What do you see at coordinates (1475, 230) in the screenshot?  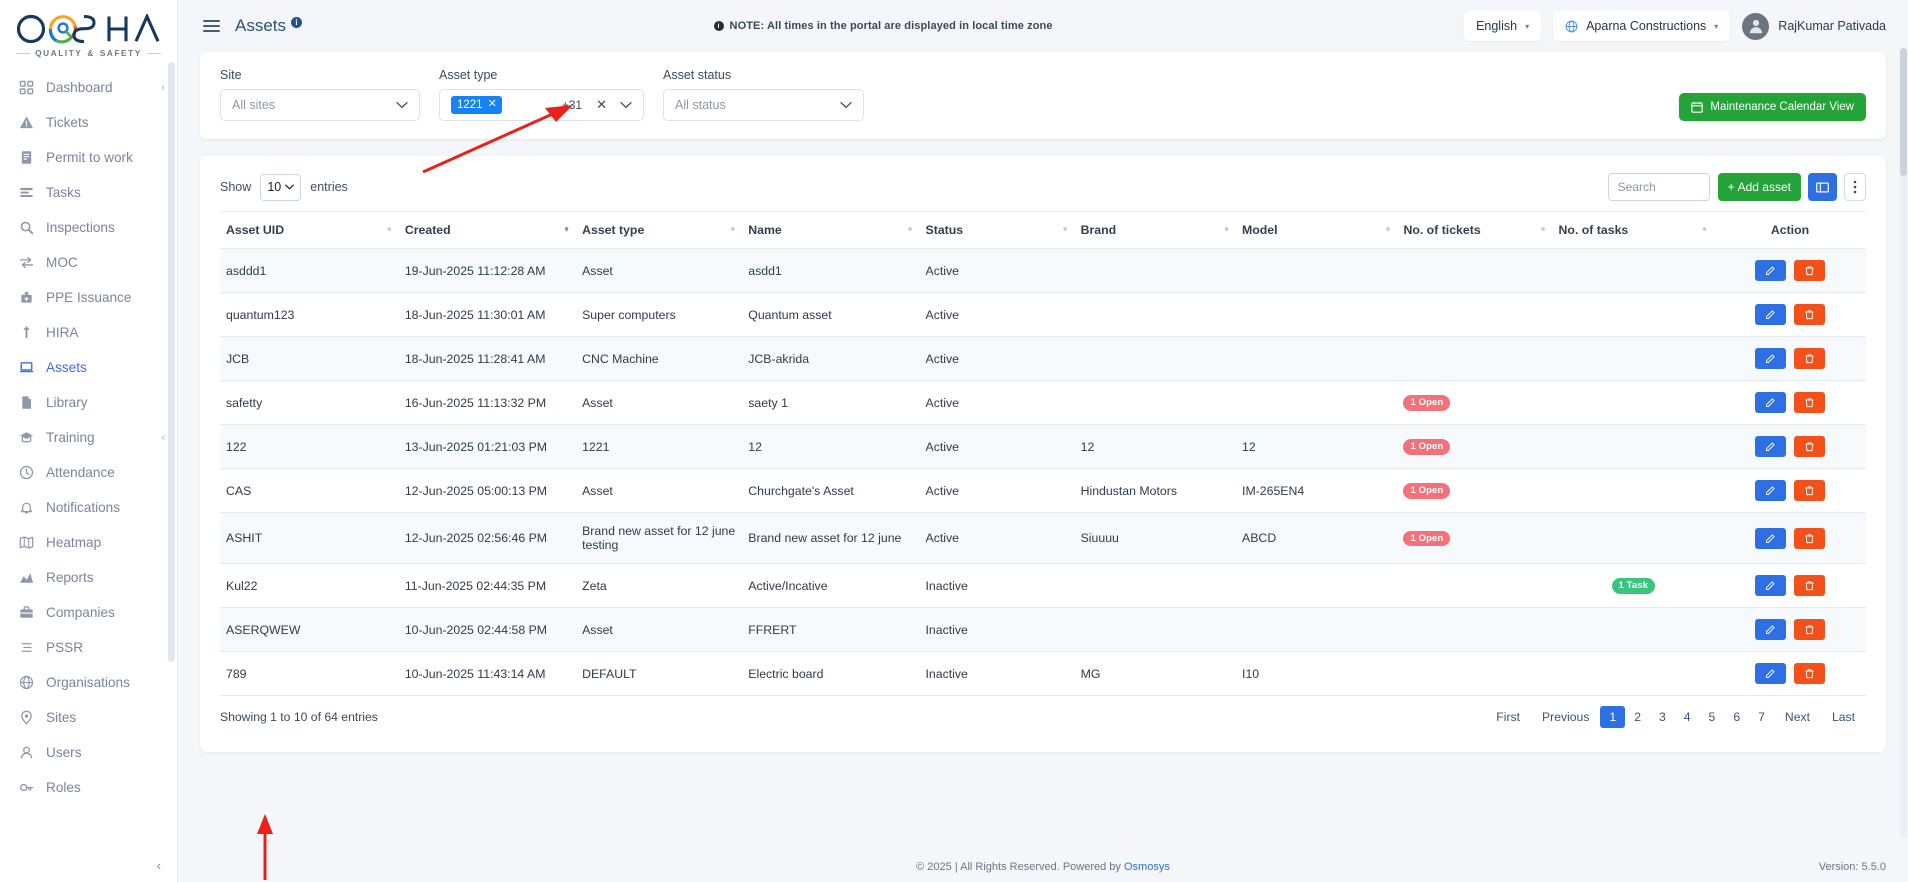 I see `column-header-no-of-tickets: No. of tickets ▲ ▼` at bounding box center [1475, 230].